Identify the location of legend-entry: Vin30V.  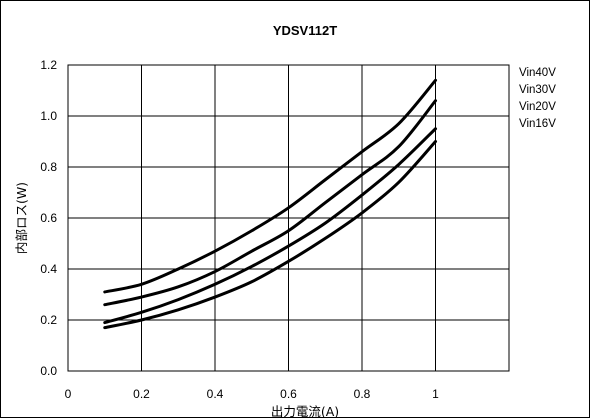
(537, 90).